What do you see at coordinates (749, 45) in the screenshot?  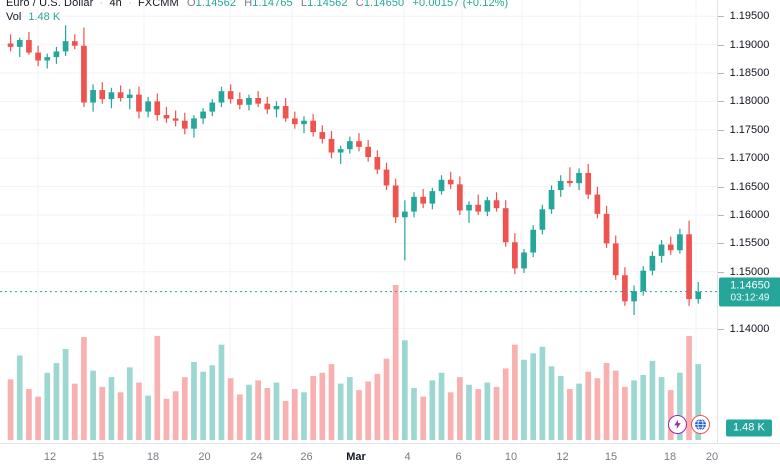 I see `price-tick: 1.19000` at bounding box center [749, 45].